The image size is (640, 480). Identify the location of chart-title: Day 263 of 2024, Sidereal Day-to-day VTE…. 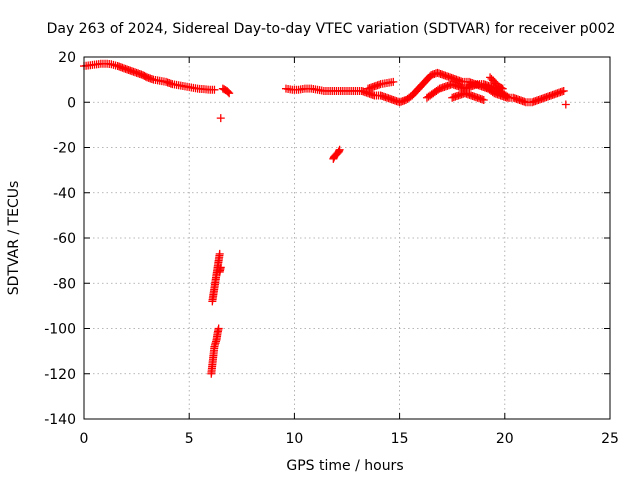
(331, 29).